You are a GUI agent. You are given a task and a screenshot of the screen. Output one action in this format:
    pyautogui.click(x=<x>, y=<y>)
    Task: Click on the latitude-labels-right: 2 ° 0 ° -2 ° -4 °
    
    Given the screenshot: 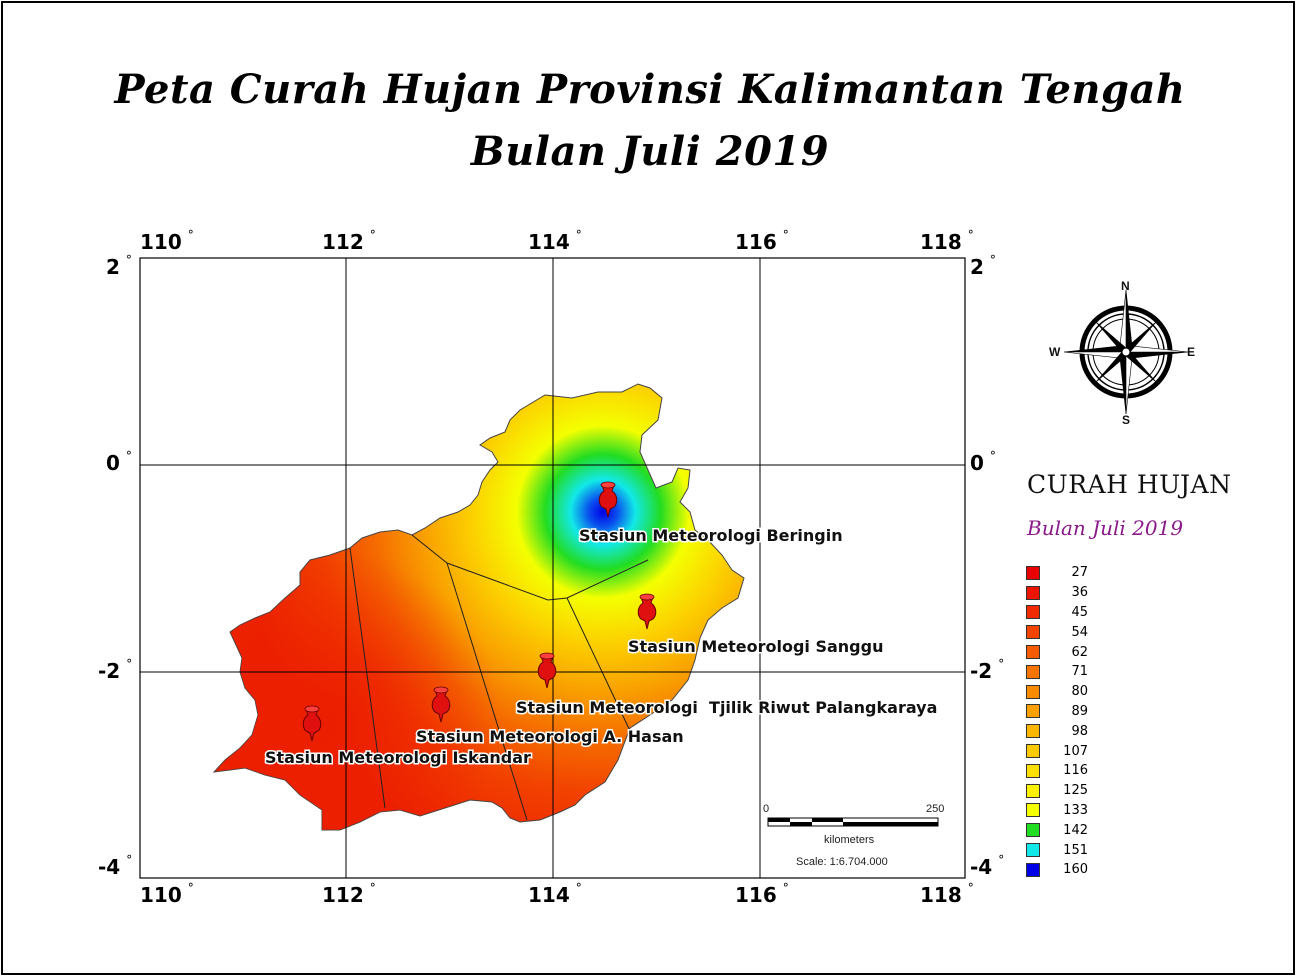 What is the action you would take?
    pyautogui.click(x=987, y=566)
    